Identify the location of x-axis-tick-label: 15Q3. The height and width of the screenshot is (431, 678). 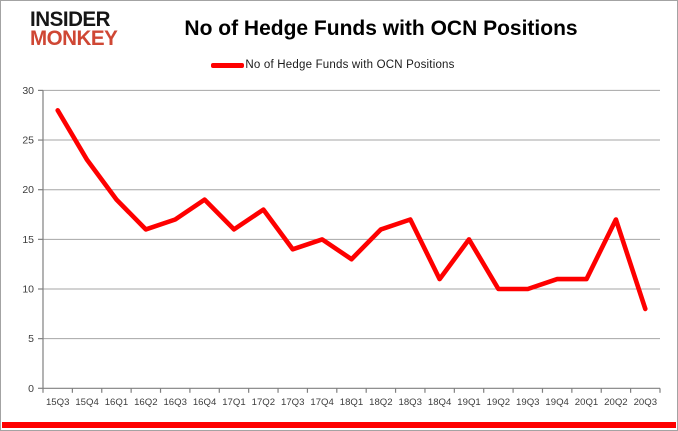
(57, 402).